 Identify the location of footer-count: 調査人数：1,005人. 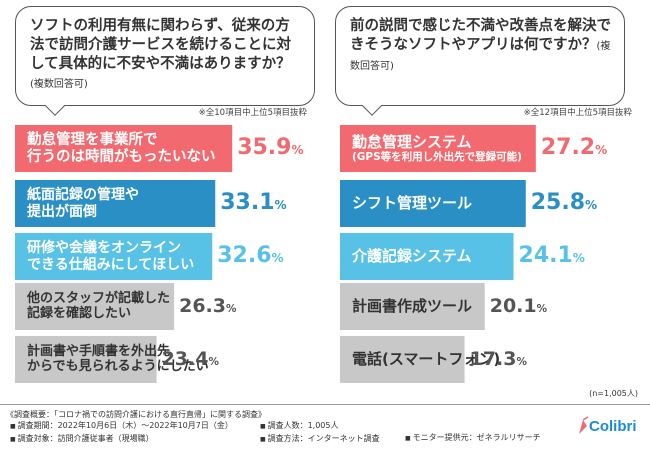
(320, 426).